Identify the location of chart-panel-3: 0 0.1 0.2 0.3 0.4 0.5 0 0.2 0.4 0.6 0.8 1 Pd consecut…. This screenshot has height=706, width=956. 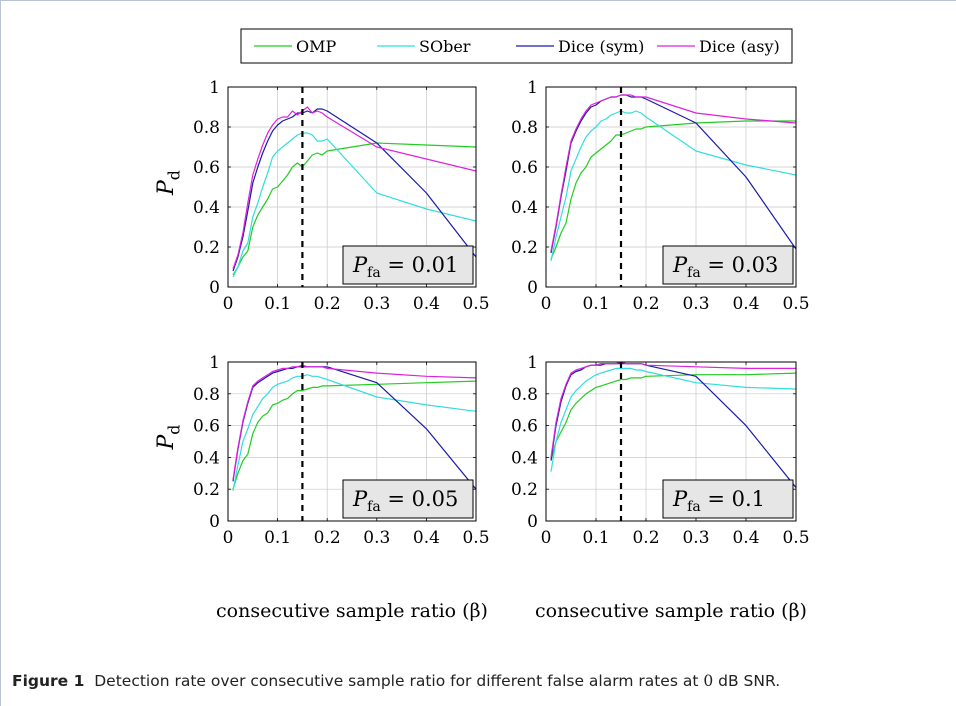
(322, 487).